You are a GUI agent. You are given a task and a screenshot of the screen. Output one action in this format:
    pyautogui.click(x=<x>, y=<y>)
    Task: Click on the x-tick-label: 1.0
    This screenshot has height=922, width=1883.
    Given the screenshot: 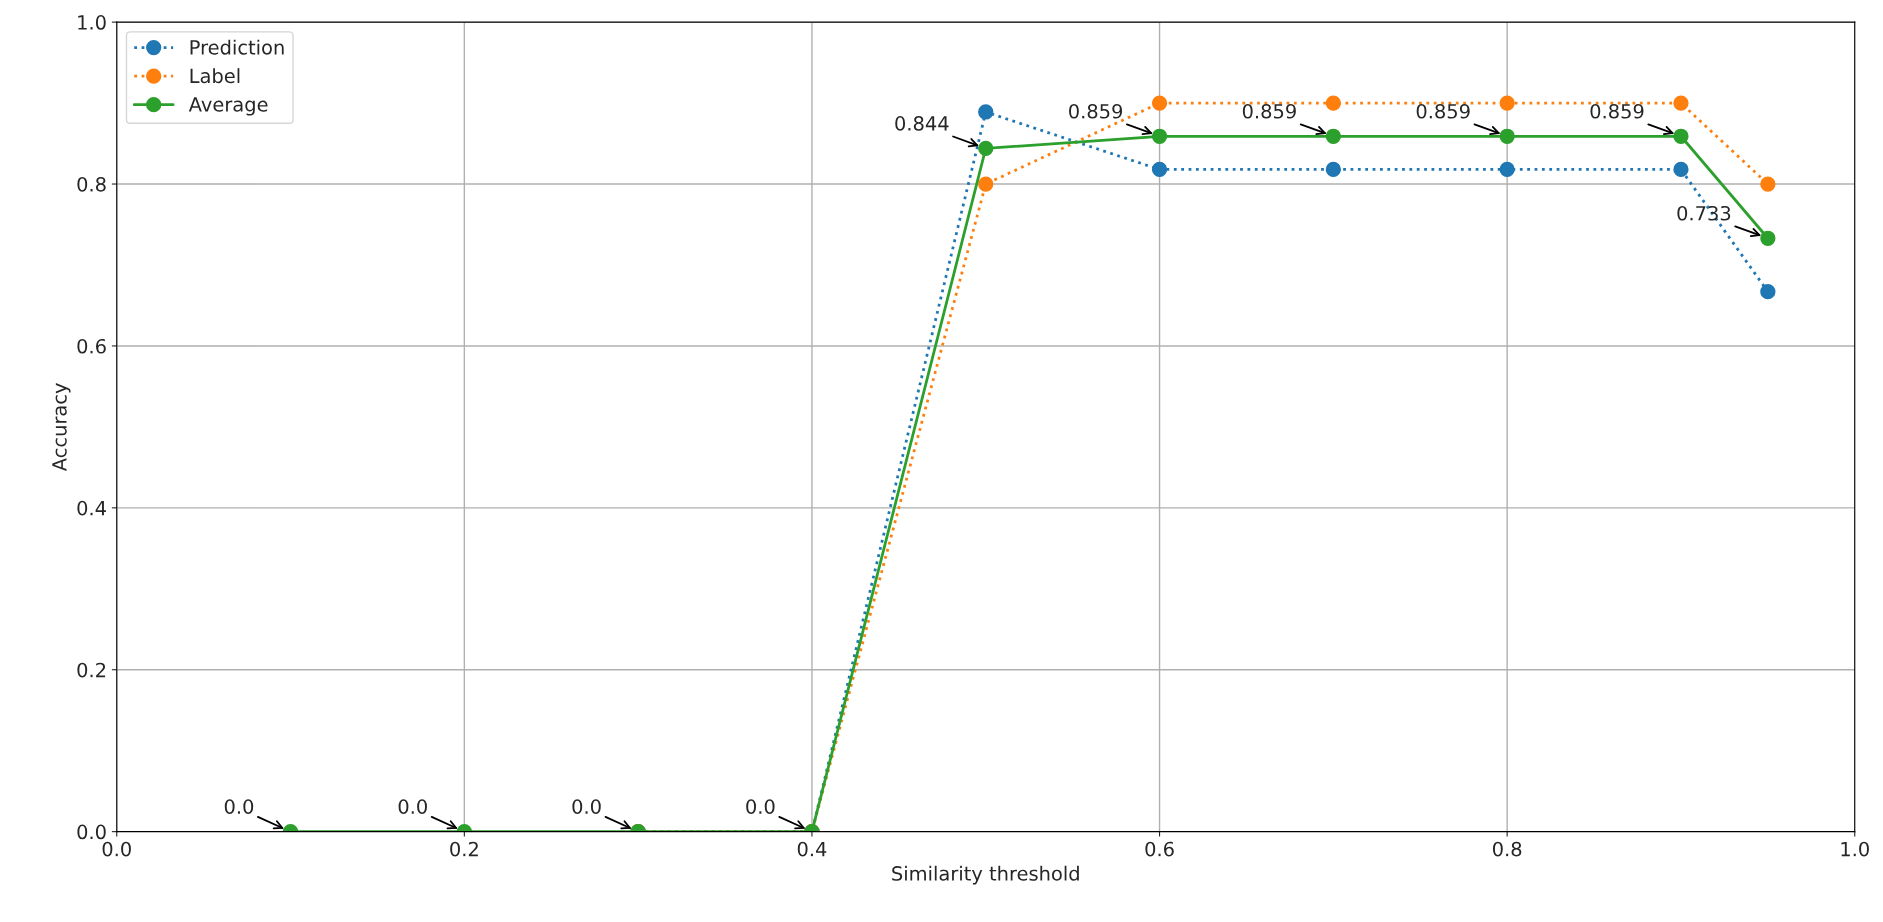 What is the action you would take?
    pyautogui.click(x=1855, y=849)
    